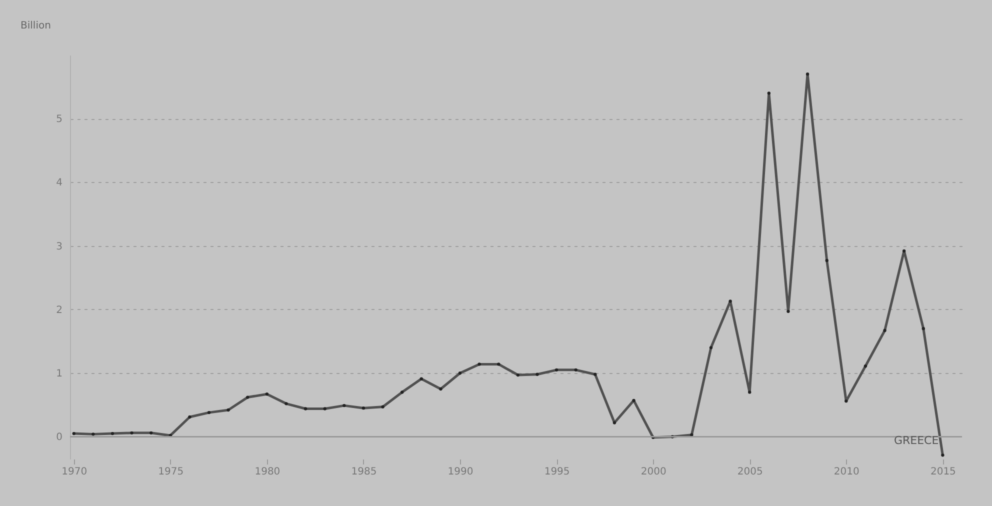 The height and width of the screenshot is (506, 992). I want to click on x-tick-label: 1995, so click(557, 472).